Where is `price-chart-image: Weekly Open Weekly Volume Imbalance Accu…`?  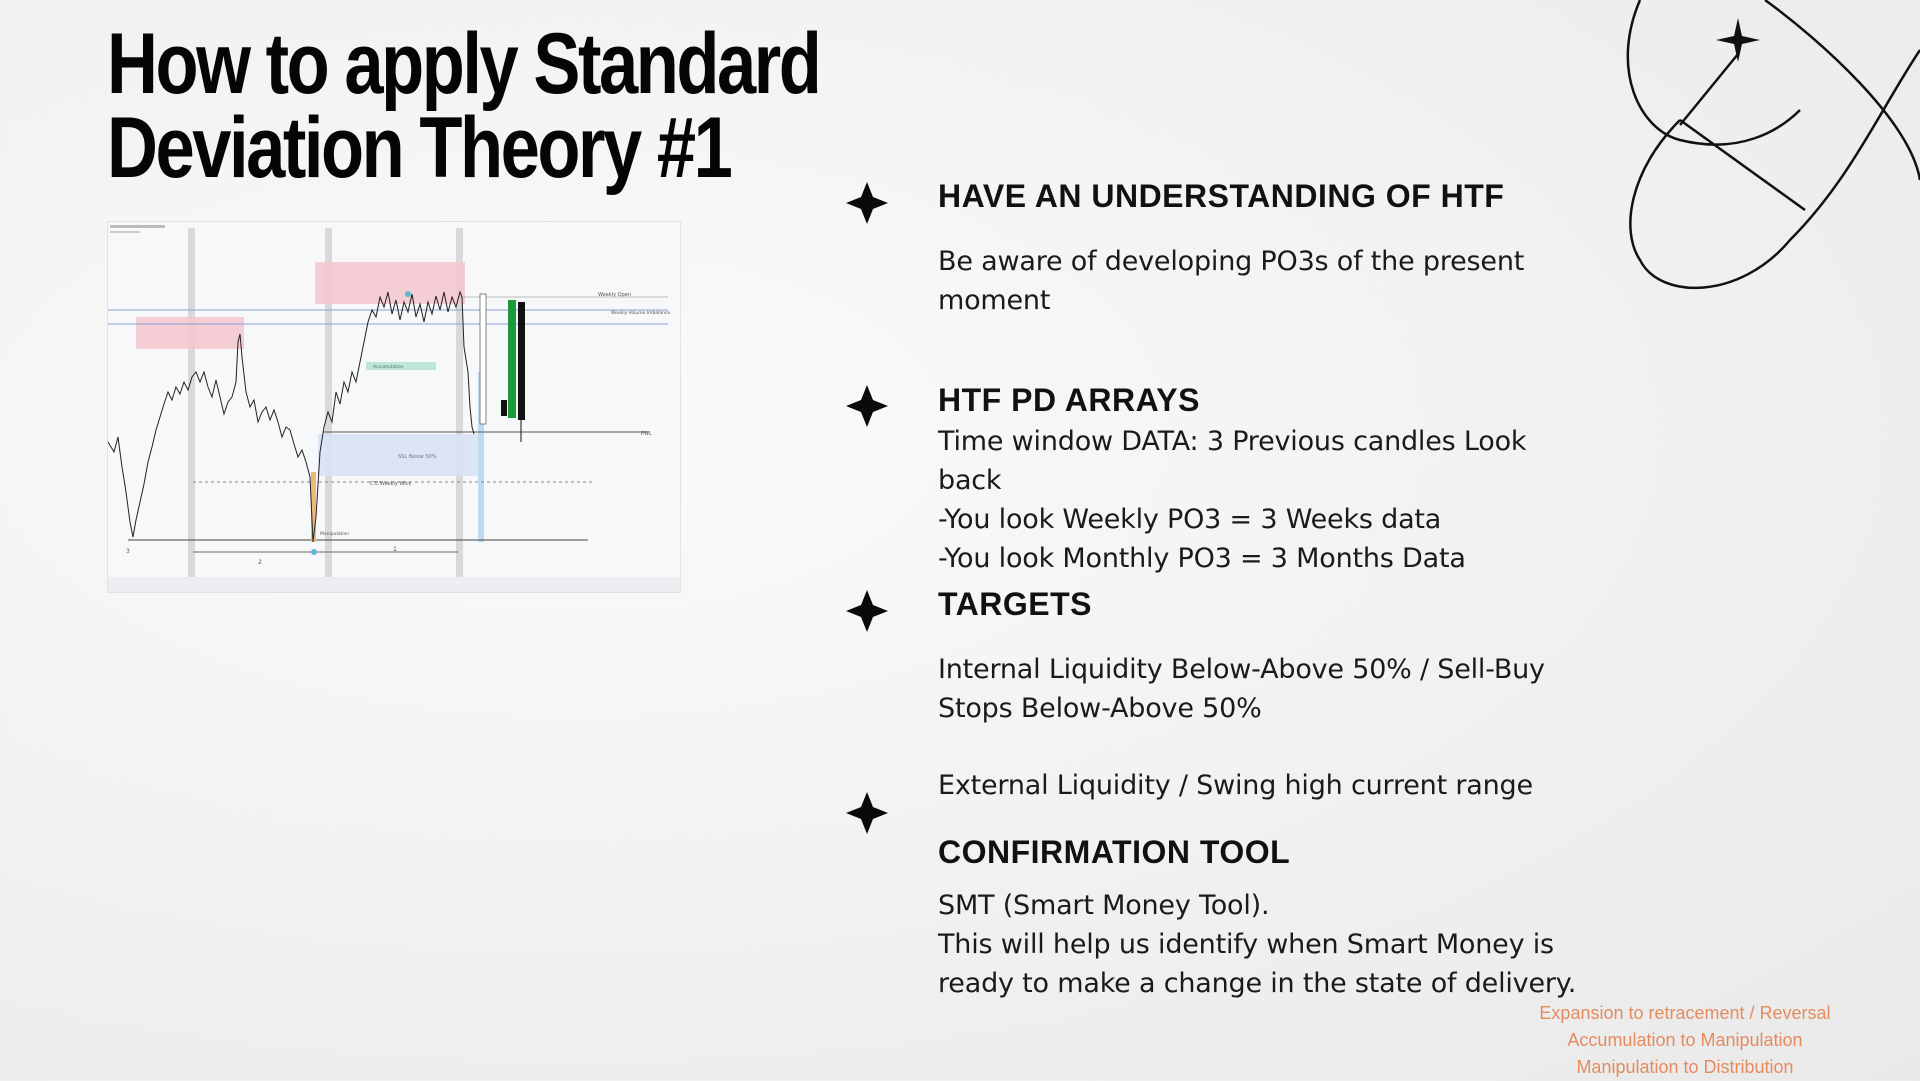
price-chart-image: Weekly Open Weekly Volume Imbalance Accu… is located at coordinates (394, 407).